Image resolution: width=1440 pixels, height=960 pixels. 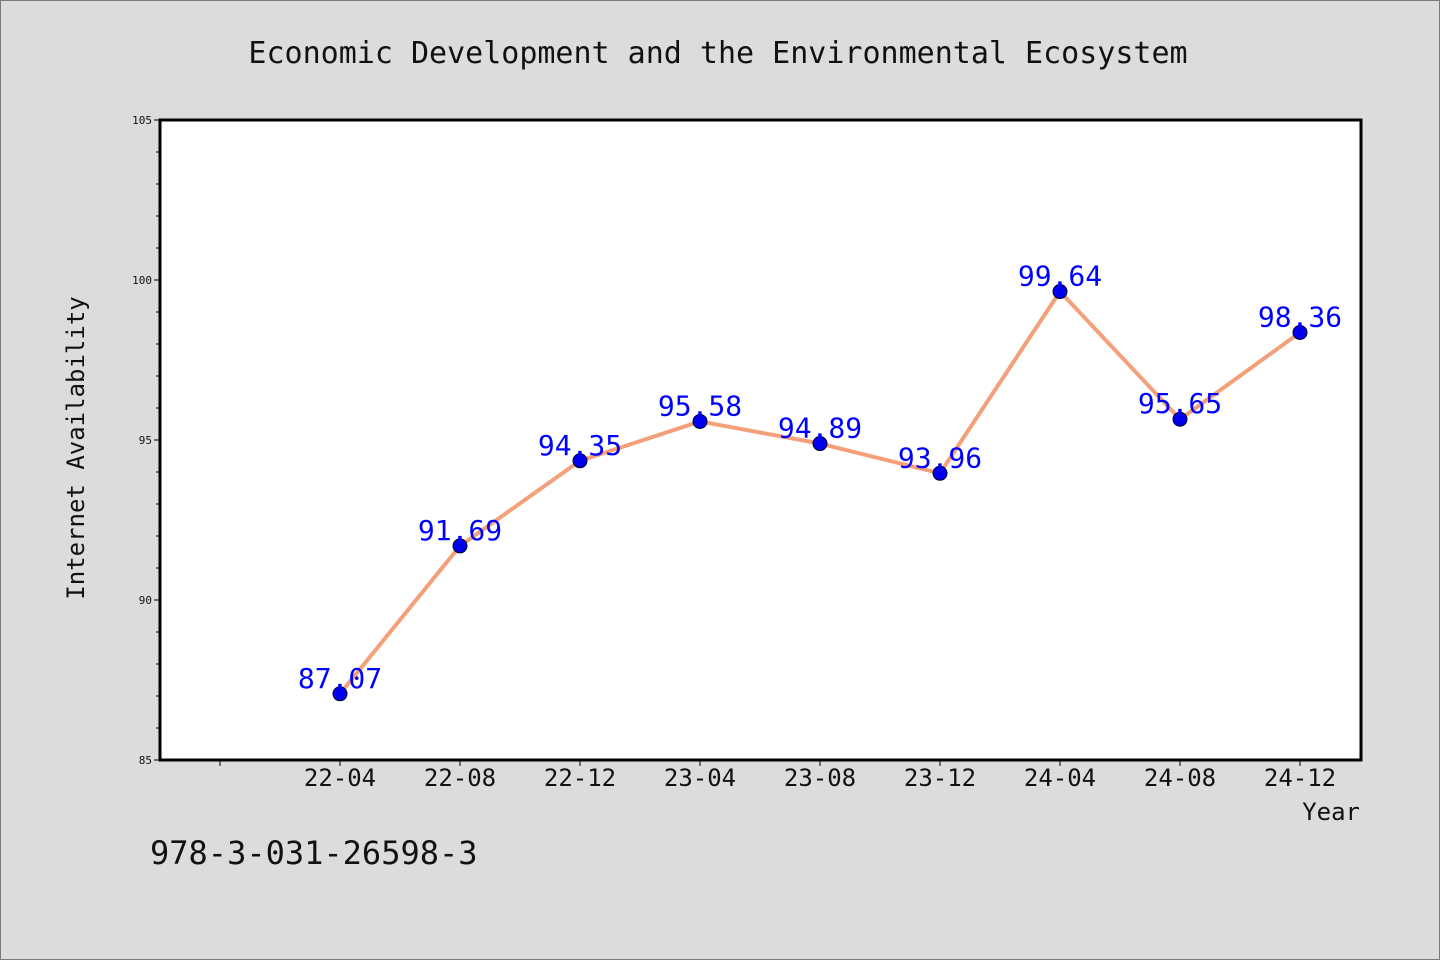 What do you see at coordinates (940, 778) in the screenshot?
I see `x-tick-label: 23-12` at bounding box center [940, 778].